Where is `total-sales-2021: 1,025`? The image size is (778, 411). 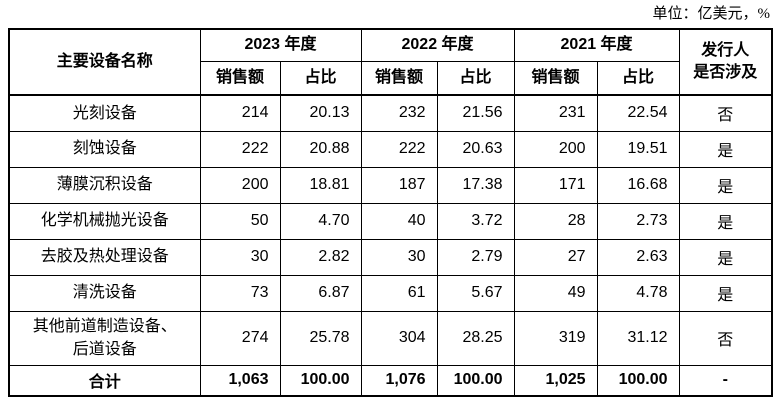 total-sales-2021: 1,025 is located at coordinates (555, 380).